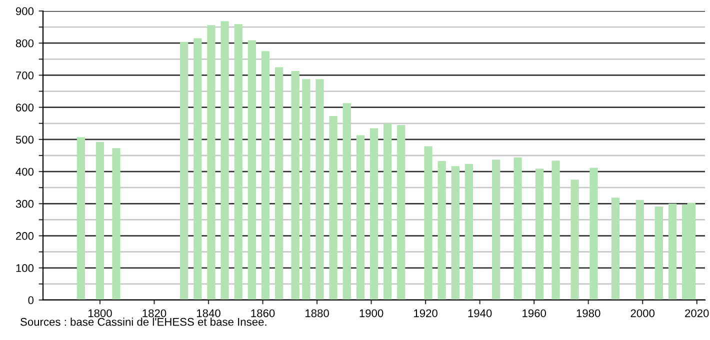  What do you see at coordinates (642, 313) in the screenshot?
I see `x-tick-label: 2000` at bounding box center [642, 313].